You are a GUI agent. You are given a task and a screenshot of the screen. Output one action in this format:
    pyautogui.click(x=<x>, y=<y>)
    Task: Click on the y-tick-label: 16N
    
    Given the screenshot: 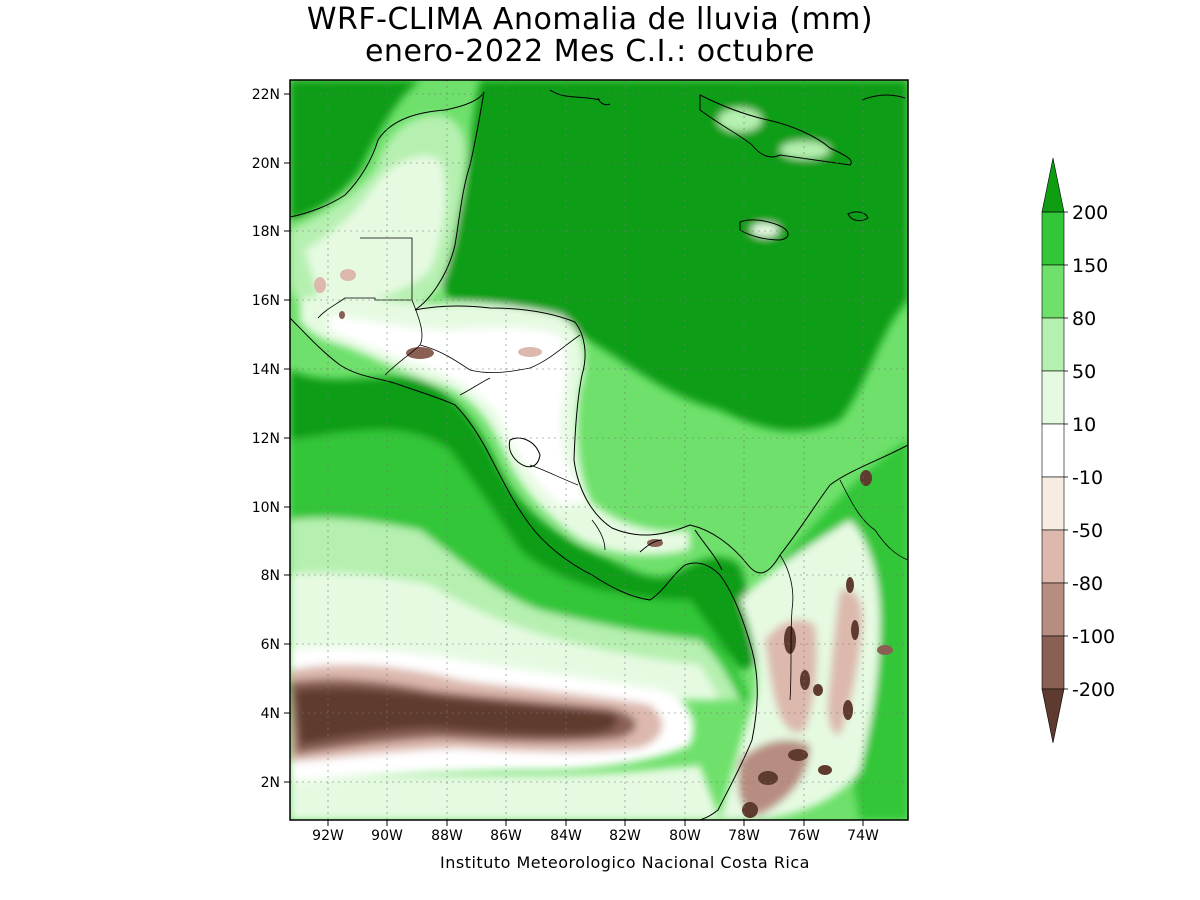 What is the action you would take?
    pyautogui.click(x=266, y=301)
    